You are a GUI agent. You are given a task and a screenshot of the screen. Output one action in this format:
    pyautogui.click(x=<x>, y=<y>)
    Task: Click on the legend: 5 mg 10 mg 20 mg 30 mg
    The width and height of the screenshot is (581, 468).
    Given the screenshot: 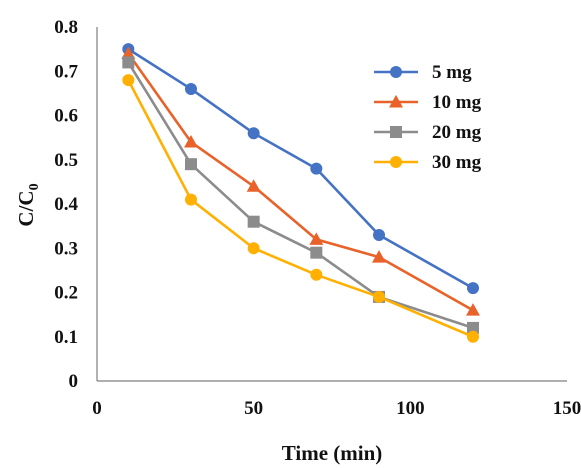 What is the action you would take?
    pyautogui.click(x=428, y=117)
    